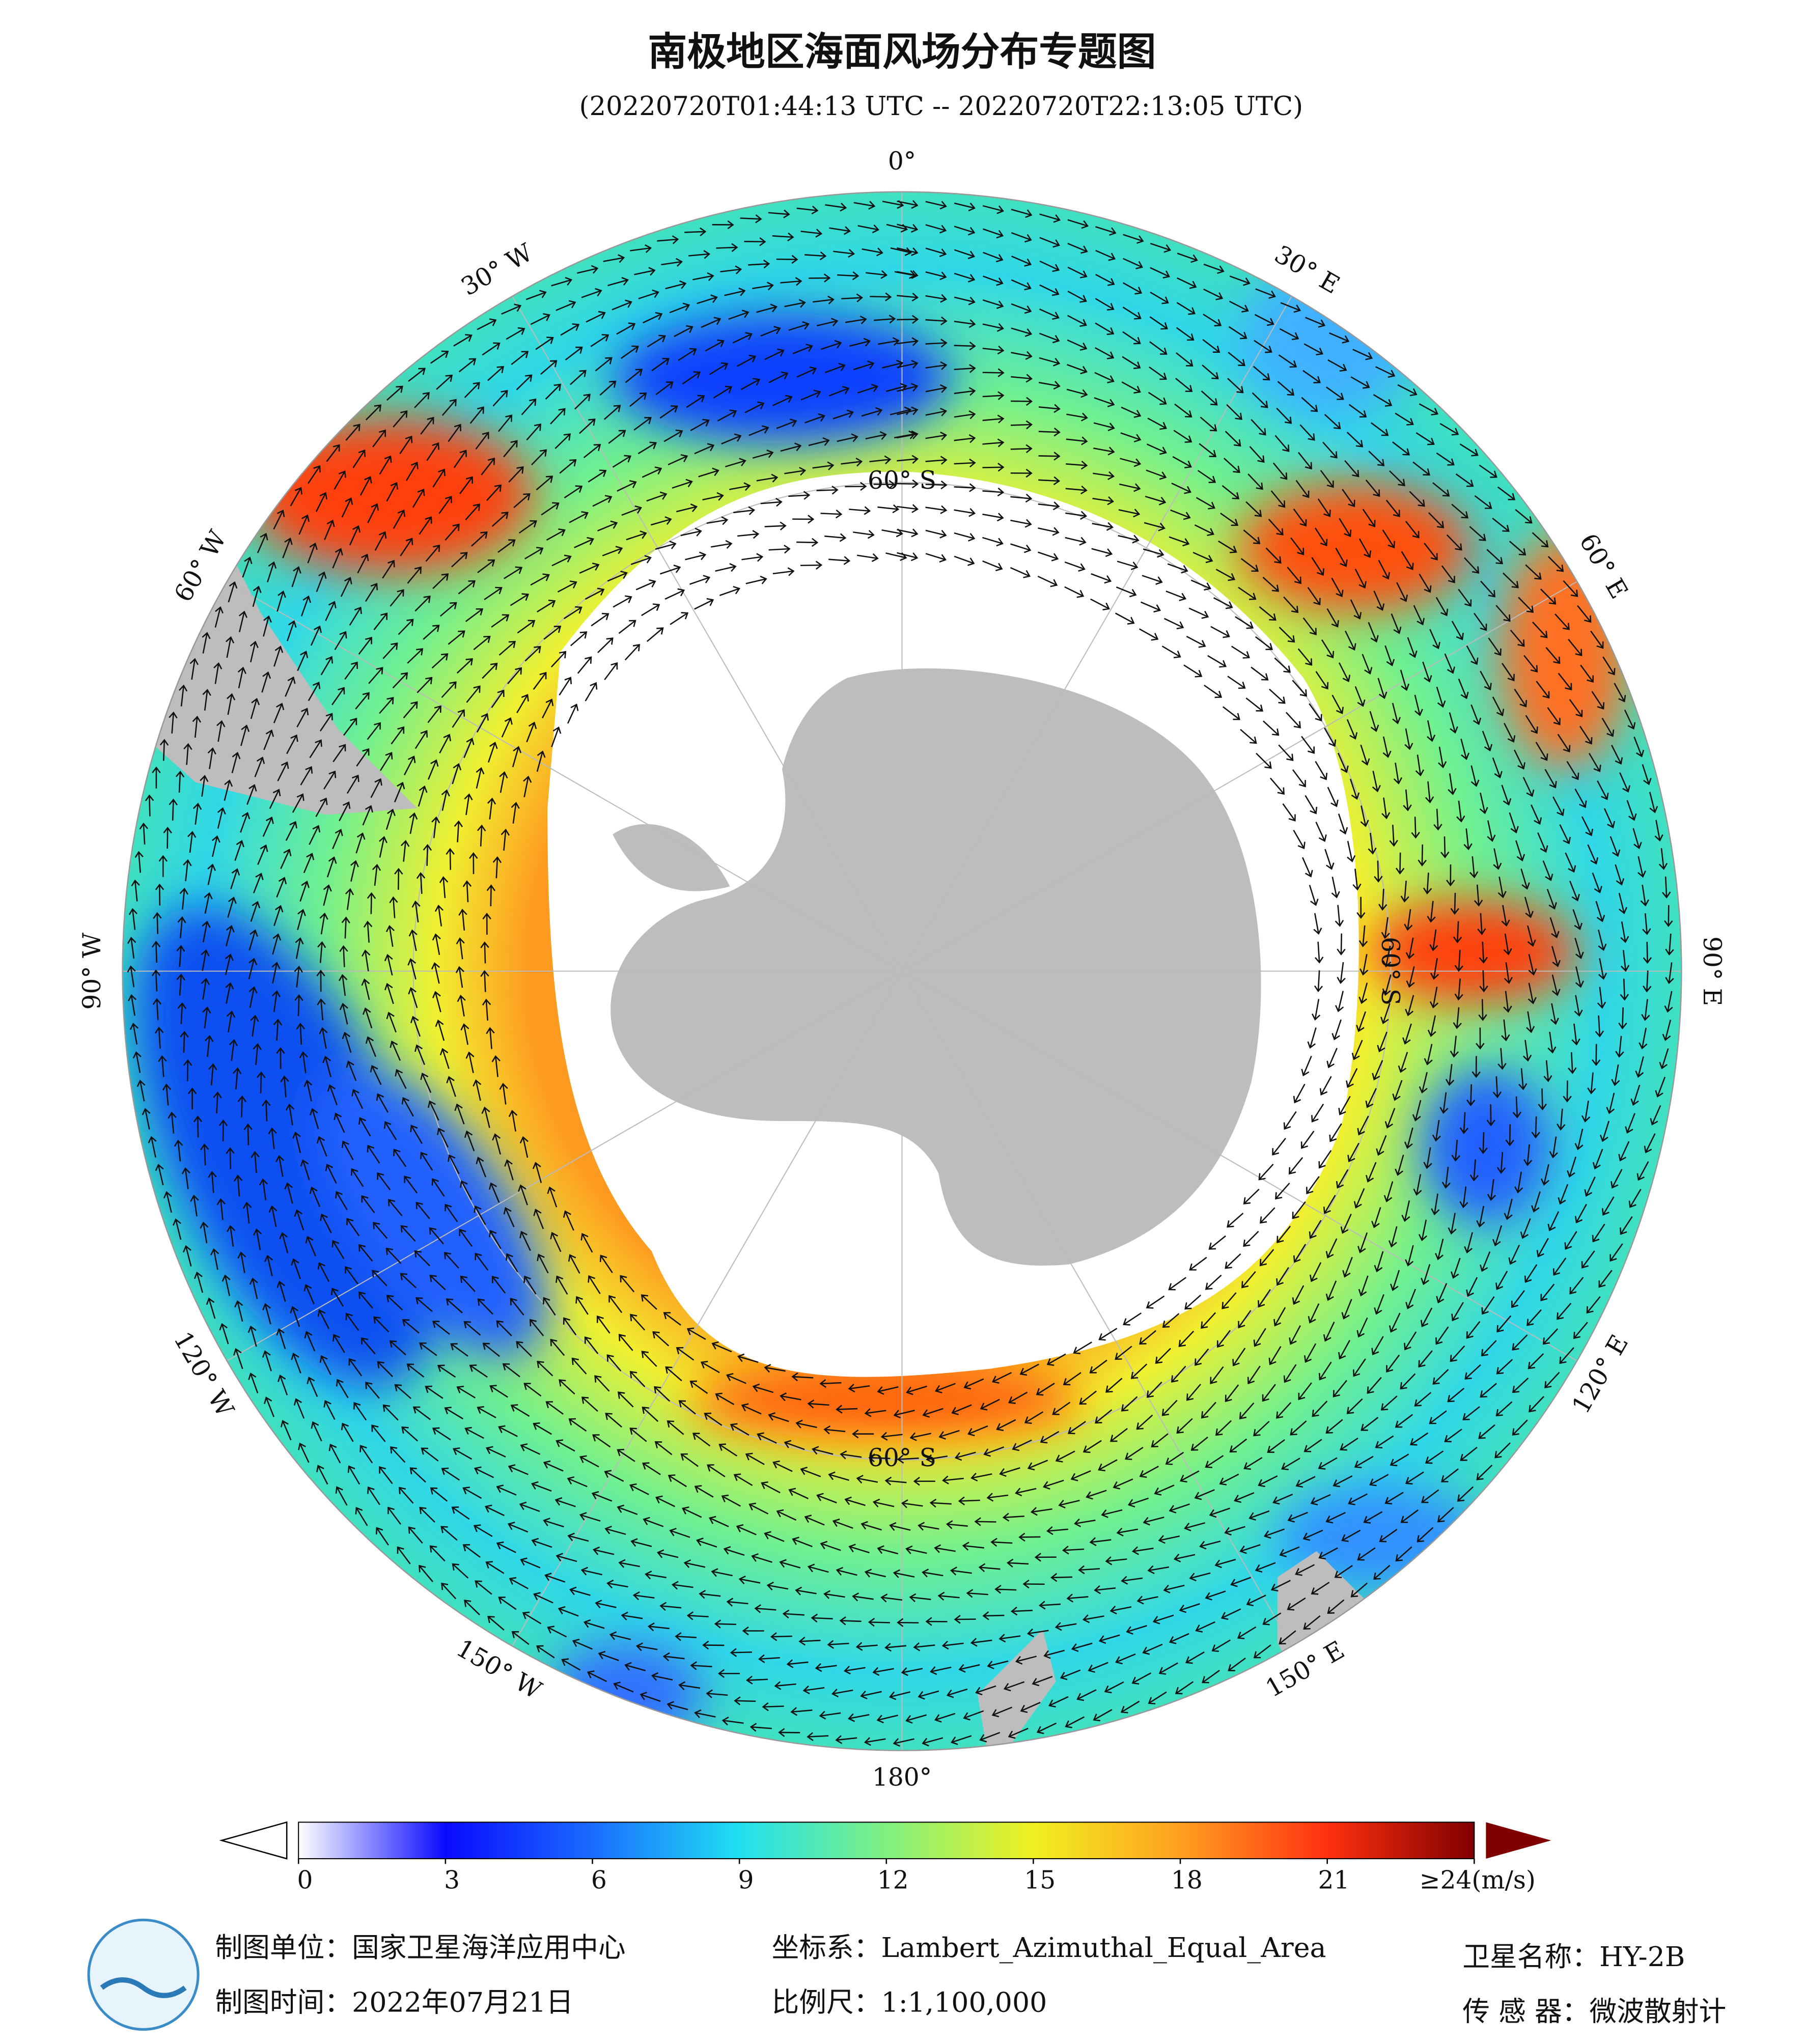 The width and height of the screenshot is (1804, 2044). What do you see at coordinates (886, 1841) in the screenshot?
I see `colorbar-scale` at bounding box center [886, 1841].